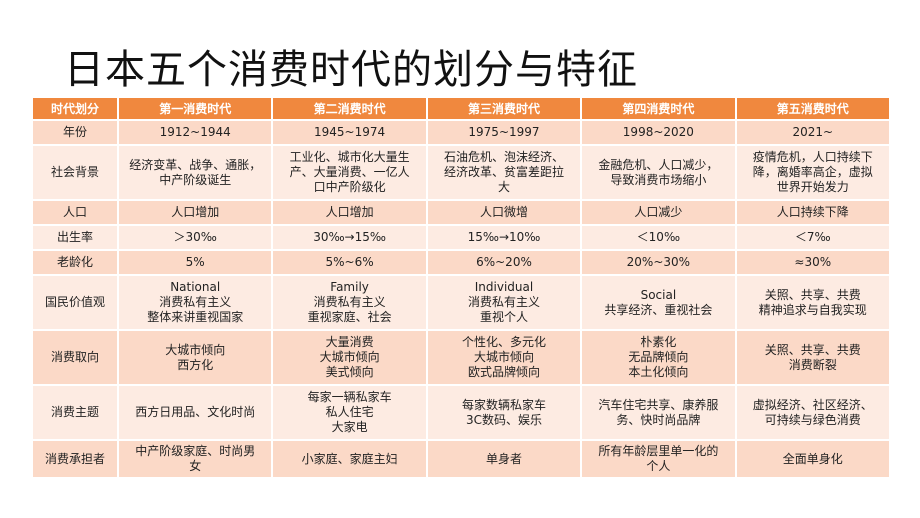 Image resolution: width=920 pixels, height=518 pixels. What do you see at coordinates (351, 70) in the screenshot?
I see `page-title: 日本五个消费时代的划分与特征` at bounding box center [351, 70].